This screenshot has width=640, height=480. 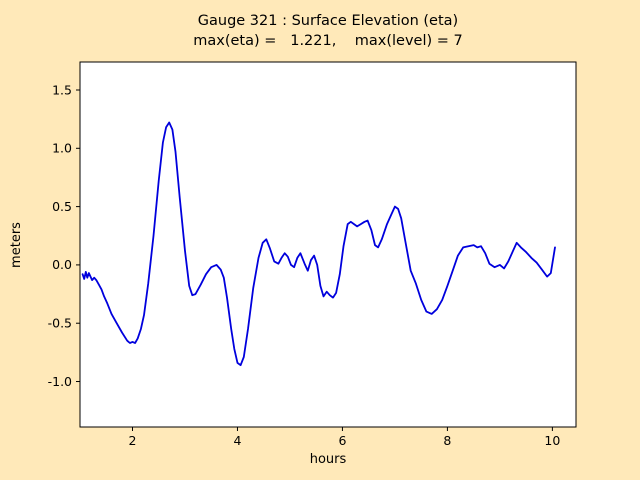 I want to click on x-tick-label: 6, so click(x=342, y=440).